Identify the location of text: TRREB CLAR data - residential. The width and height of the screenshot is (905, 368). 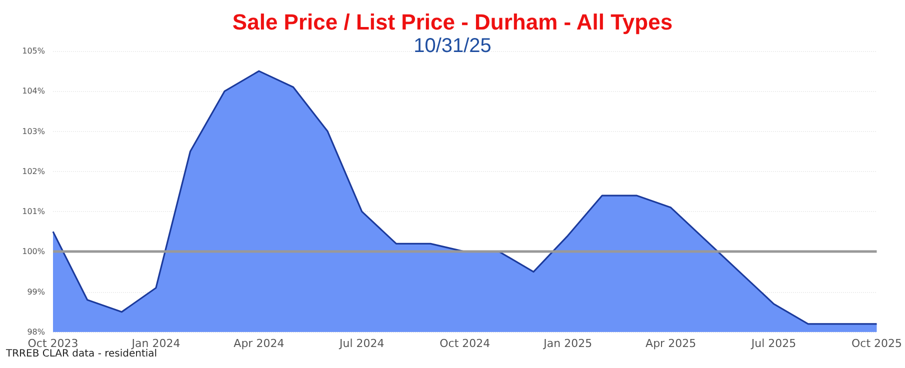
(81, 354).